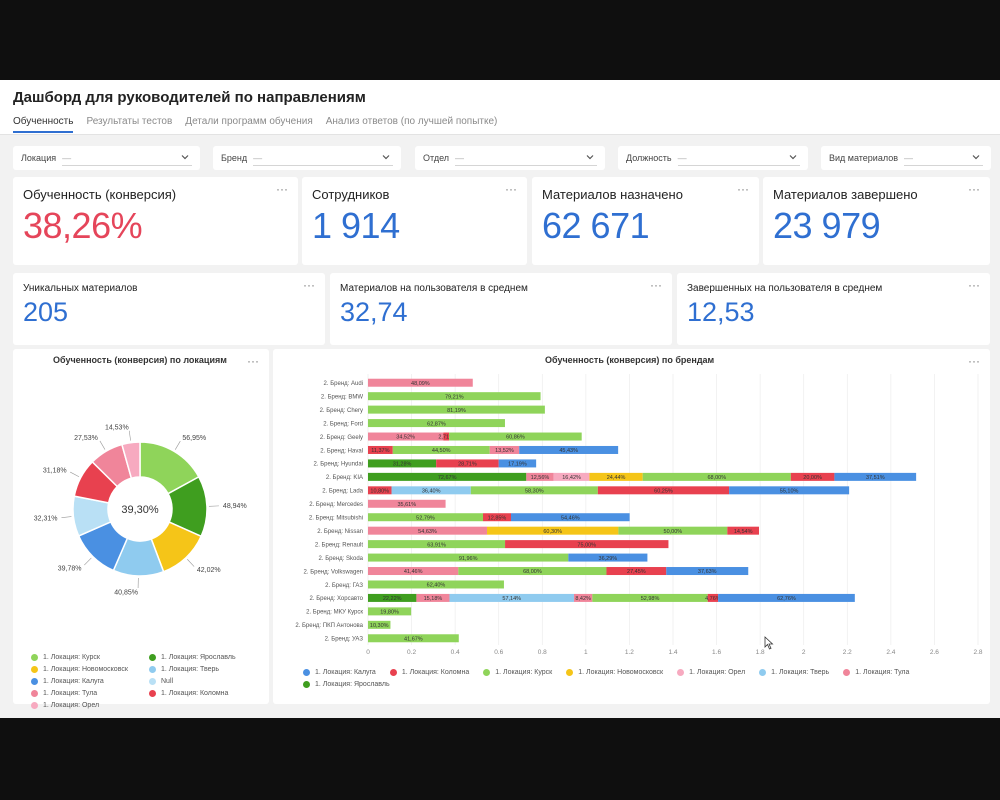 The height and width of the screenshot is (800, 1000). What do you see at coordinates (127, 158) in the screenshot?
I see `filter-location-select: —` at bounding box center [127, 158].